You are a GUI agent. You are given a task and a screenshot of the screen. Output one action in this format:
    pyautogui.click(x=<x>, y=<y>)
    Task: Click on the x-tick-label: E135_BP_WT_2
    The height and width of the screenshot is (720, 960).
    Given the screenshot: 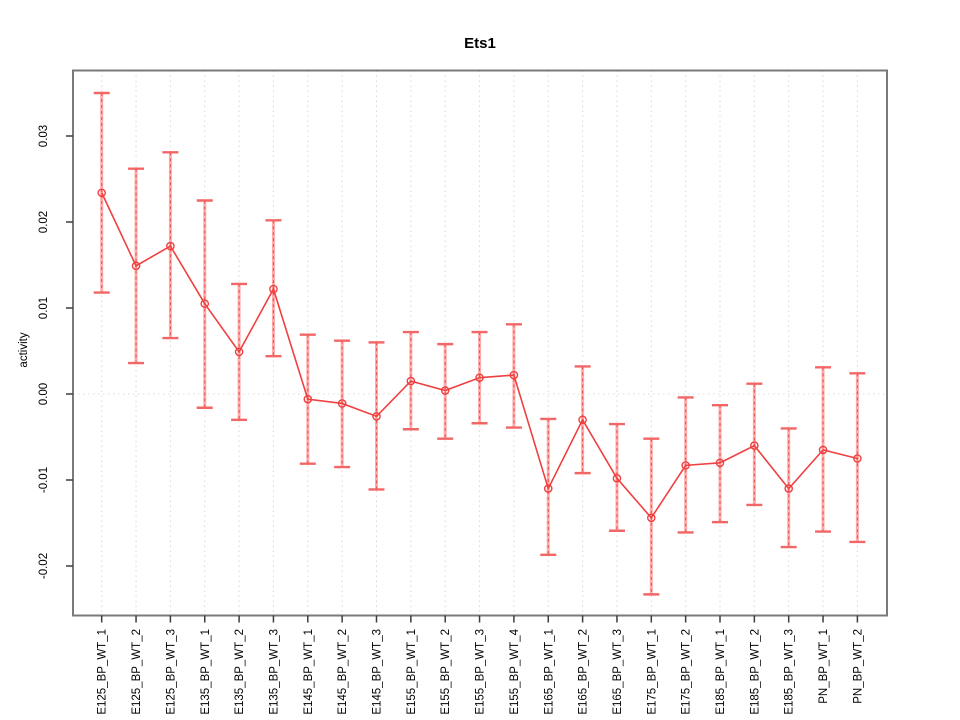 What is the action you would take?
    pyautogui.click(x=240, y=672)
    